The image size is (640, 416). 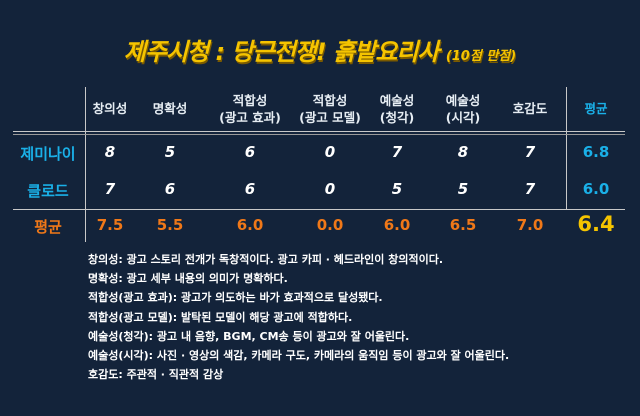 What do you see at coordinates (566, 148) in the screenshot?
I see `divider-vertical-right` at bounding box center [566, 148].